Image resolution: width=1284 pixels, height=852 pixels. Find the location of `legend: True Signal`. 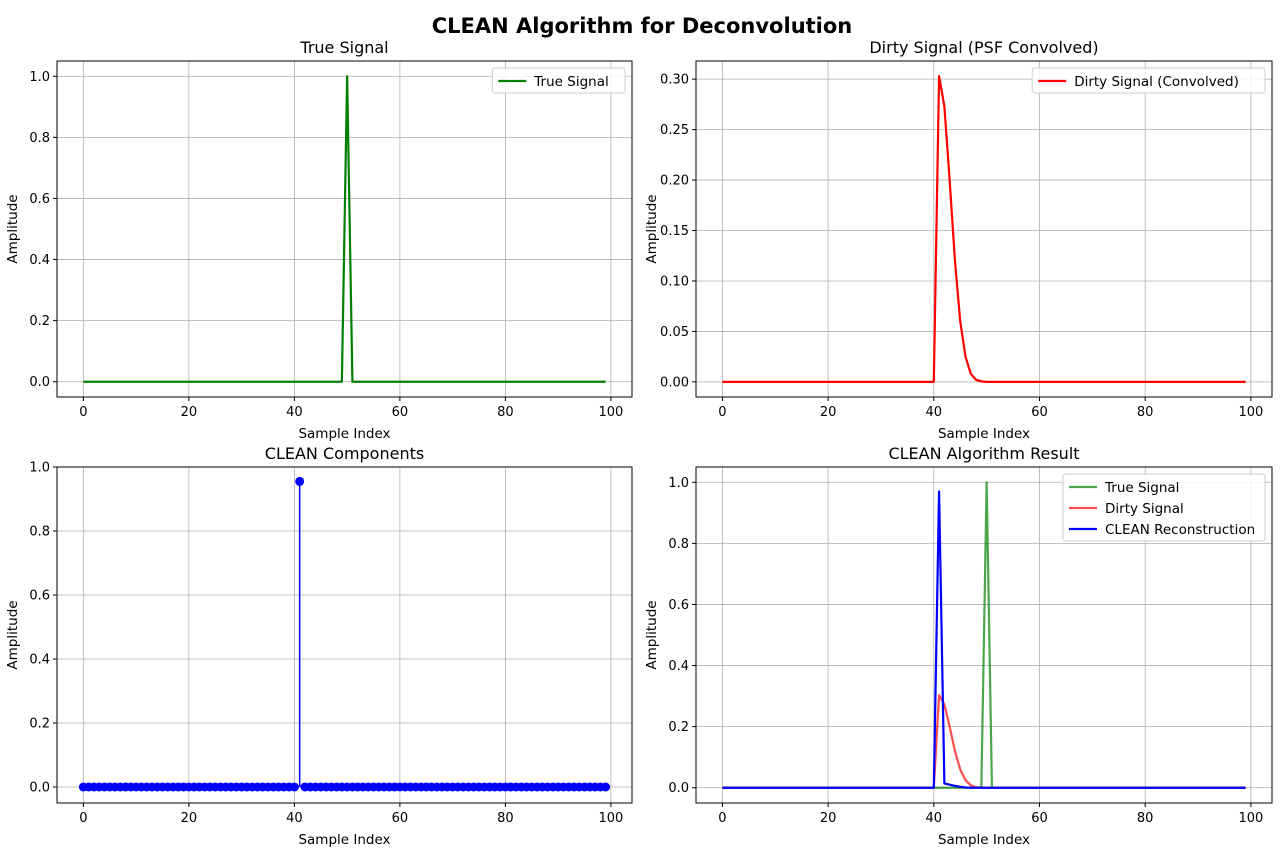

legend: True Signal is located at coordinates (558, 80).